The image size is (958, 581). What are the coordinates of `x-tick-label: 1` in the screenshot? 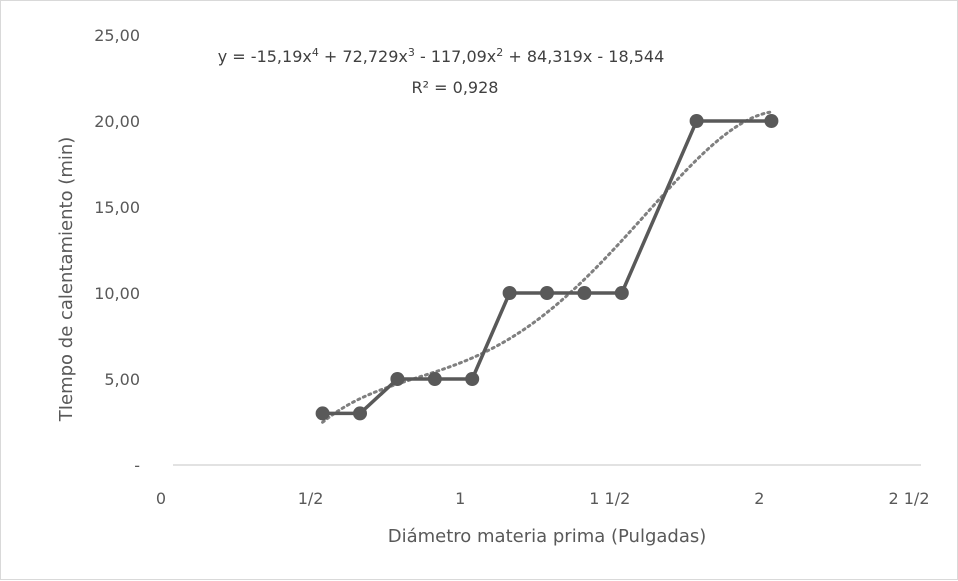 It's located at (460, 498).